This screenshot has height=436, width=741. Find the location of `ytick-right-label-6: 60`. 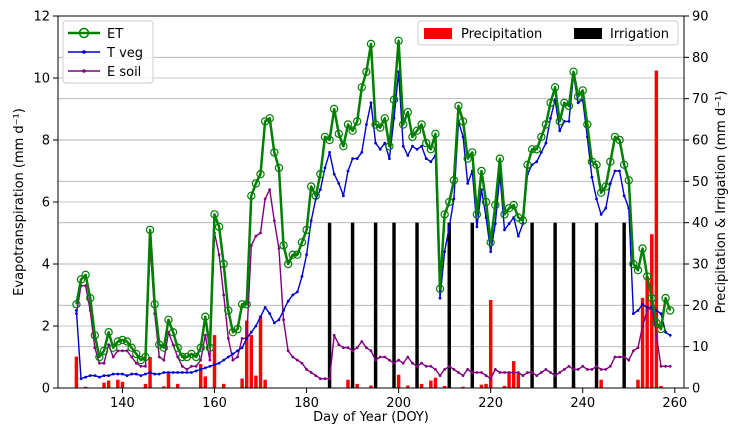

ytick-right-label-6: 60 is located at coordinates (700, 141).